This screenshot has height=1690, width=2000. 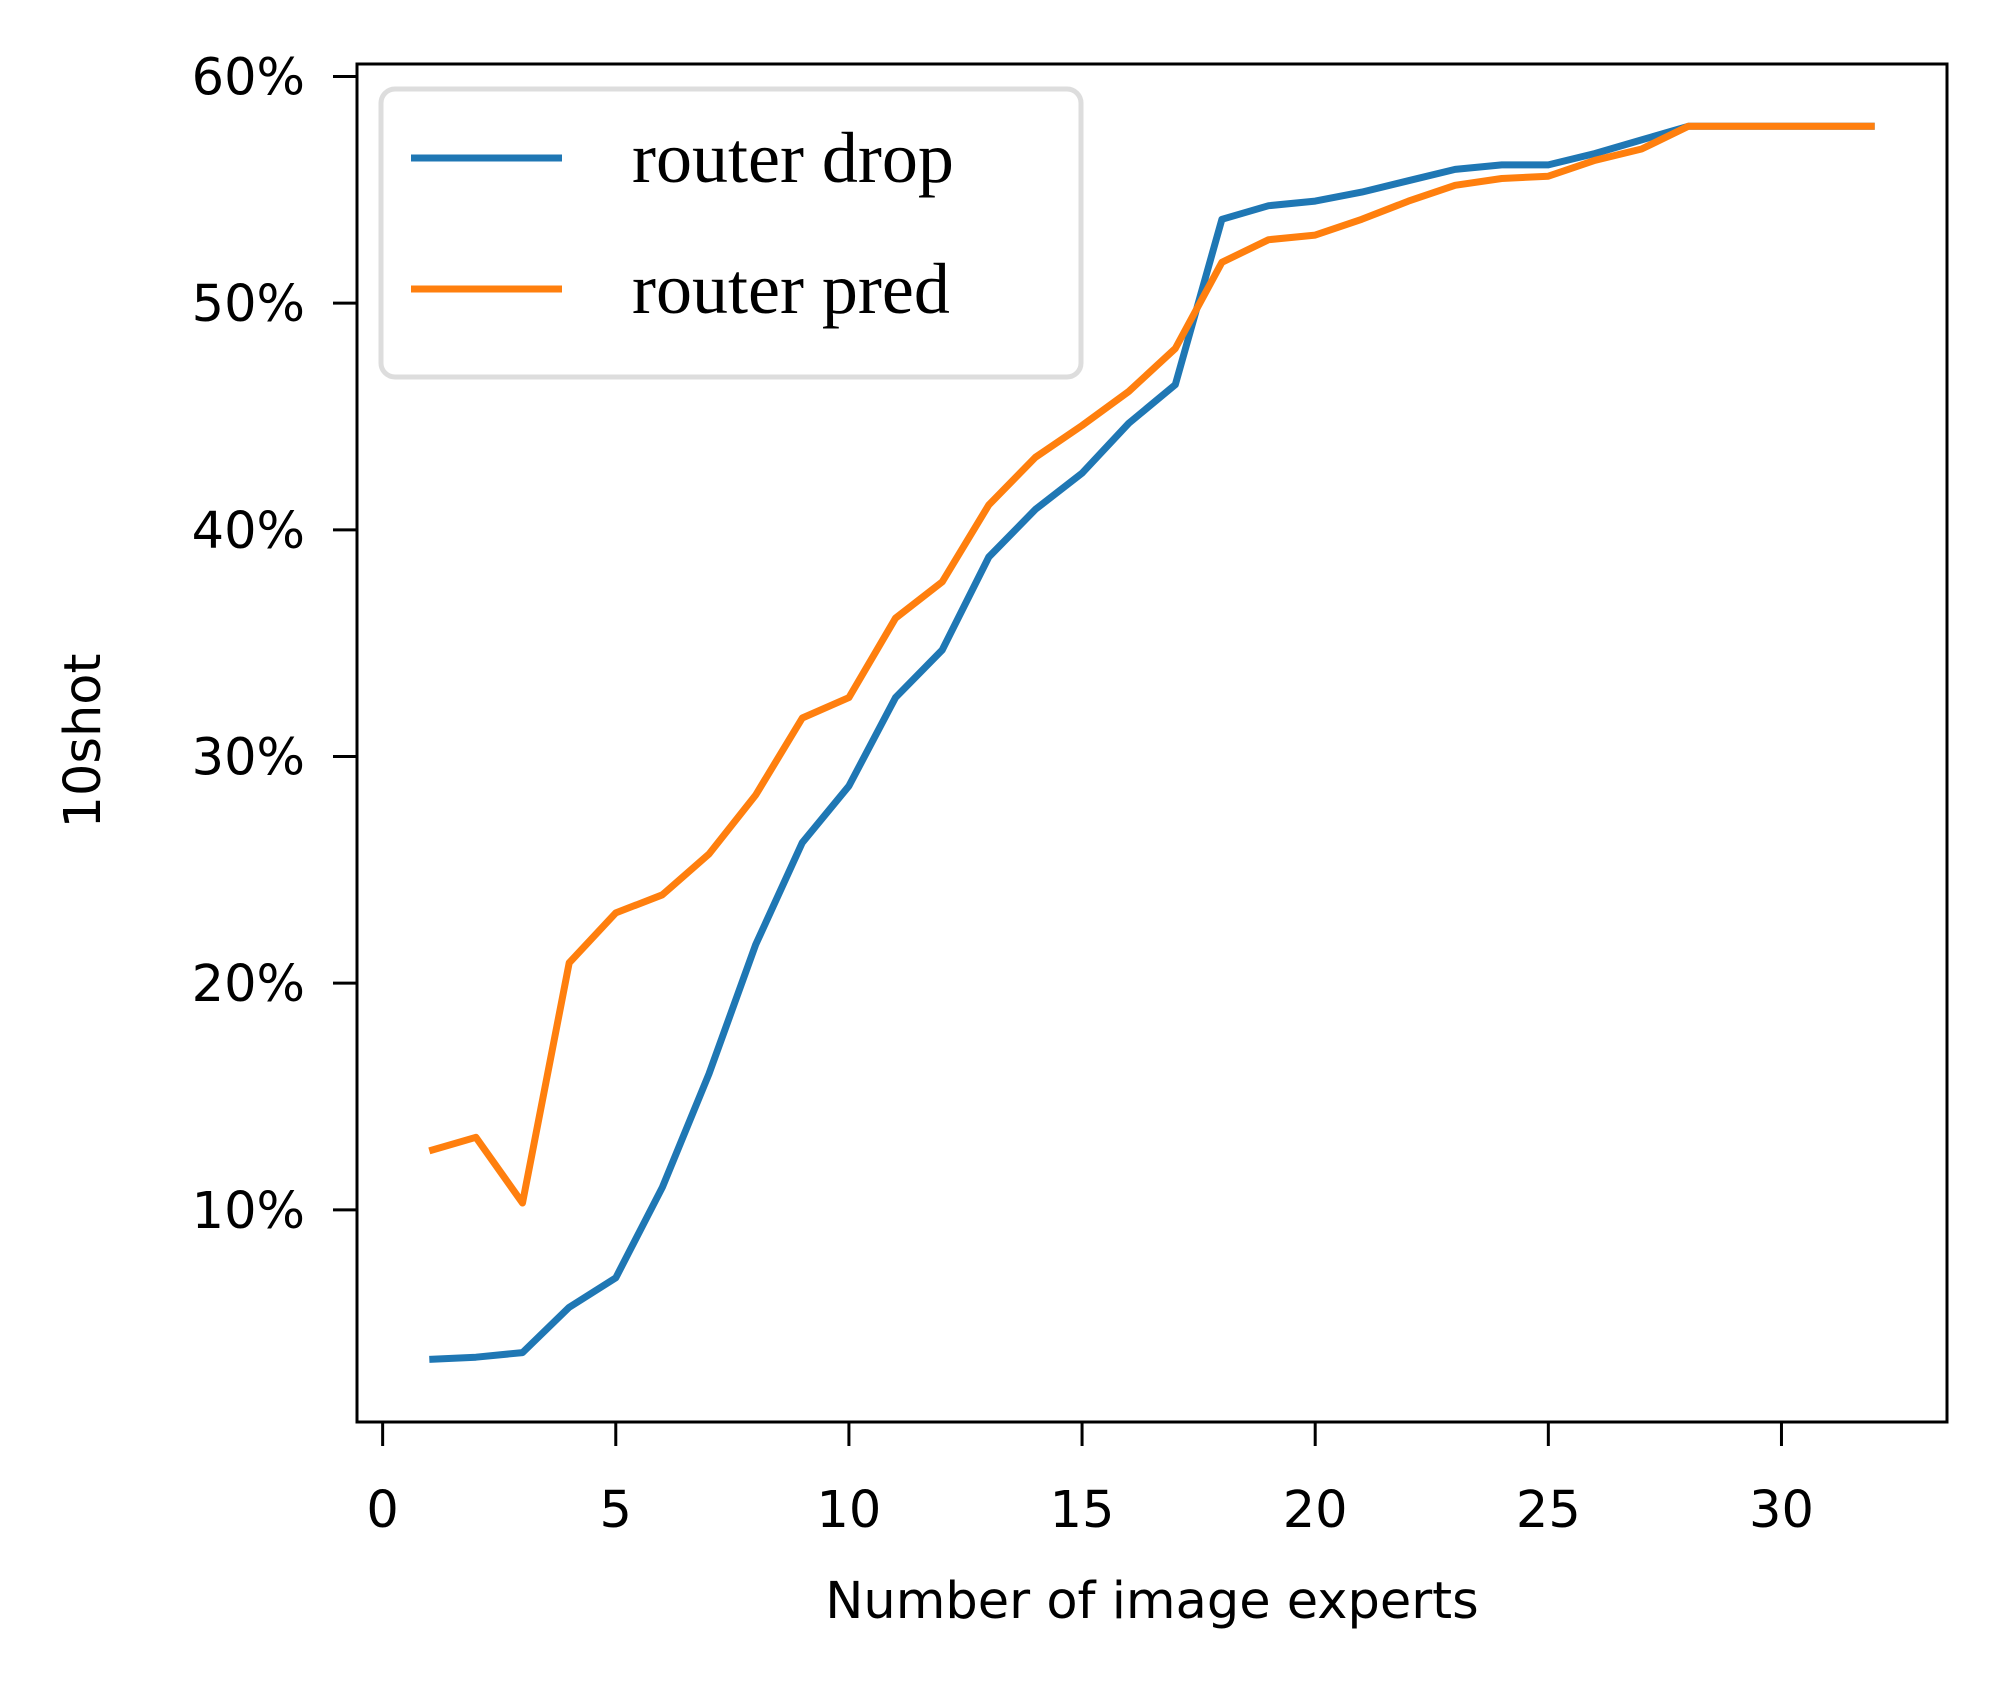 I want to click on y-axis-ticks: 10% 20% 30% 40% 50% 60%, so click(x=274, y=644).